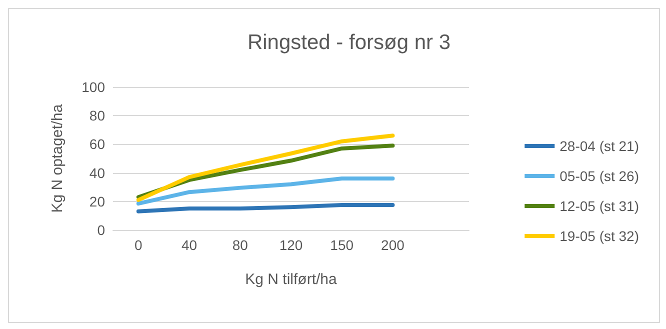  What do you see at coordinates (349, 42) in the screenshot?
I see `chart-title: Ringsted - forsøg nr 3` at bounding box center [349, 42].